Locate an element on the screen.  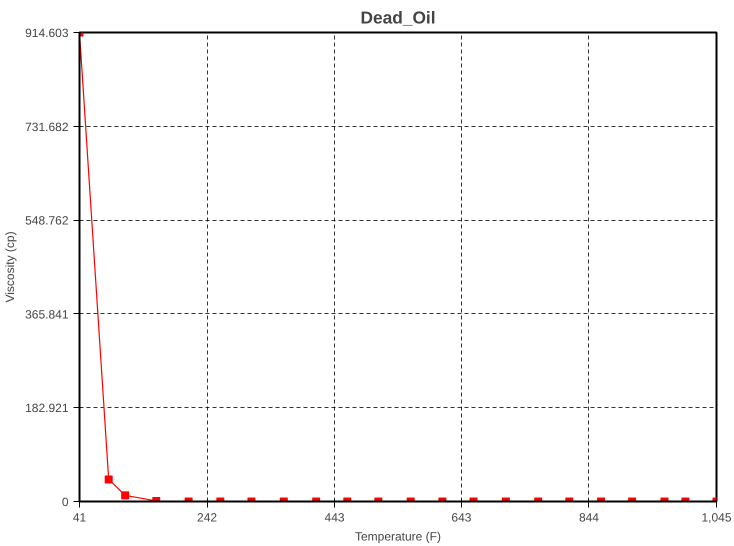
x-tick-label: 41 is located at coordinates (79, 517).